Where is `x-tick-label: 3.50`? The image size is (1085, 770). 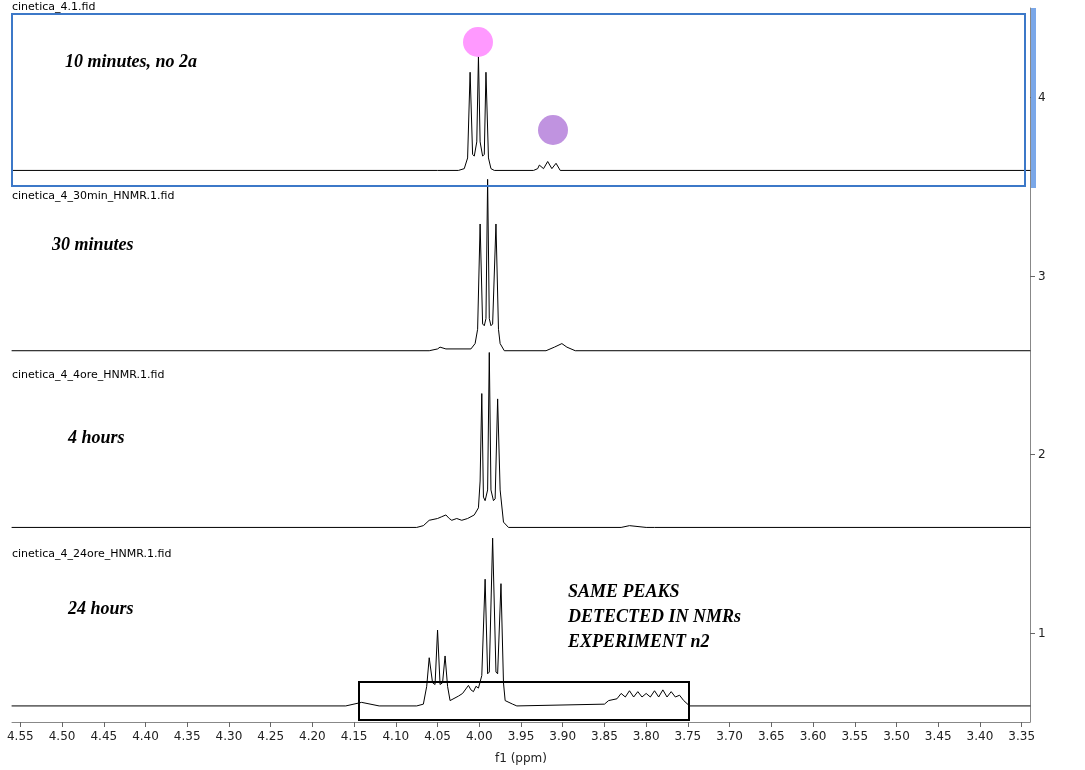
x-tick-label: 3.50 is located at coordinates (896, 736).